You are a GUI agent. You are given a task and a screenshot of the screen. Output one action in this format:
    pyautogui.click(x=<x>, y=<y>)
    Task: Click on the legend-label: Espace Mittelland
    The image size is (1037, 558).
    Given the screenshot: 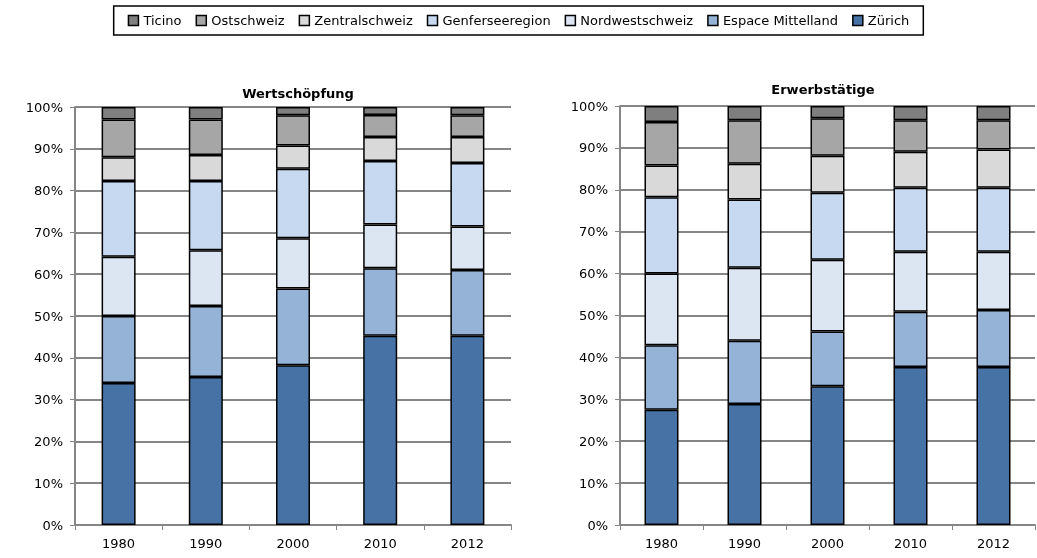 What is the action you would take?
    pyautogui.click(x=780, y=20)
    